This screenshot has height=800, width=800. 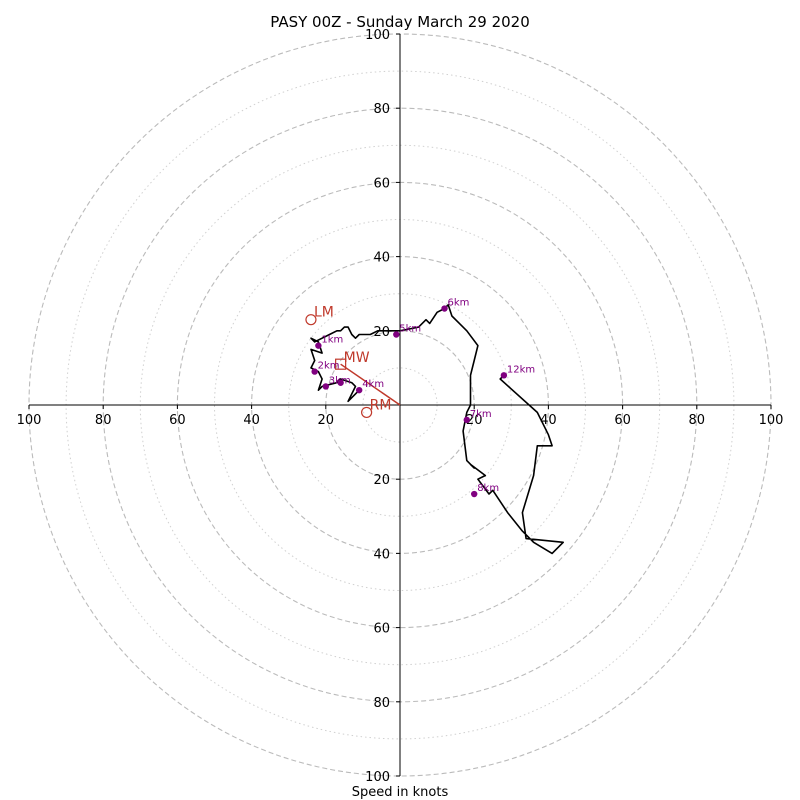 I want to click on height-label: 8km, so click(x=488, y=488).